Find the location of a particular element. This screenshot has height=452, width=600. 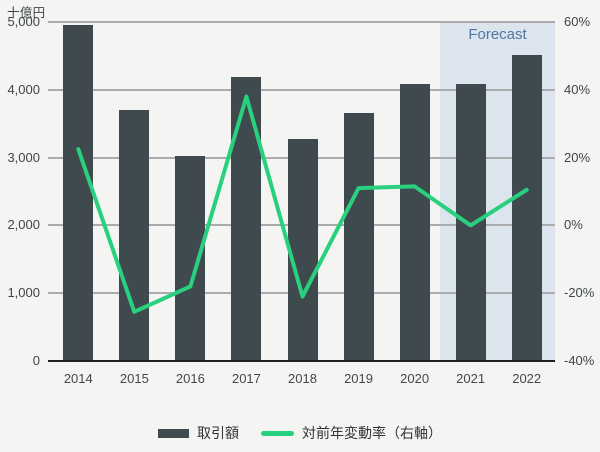

forecast-label: Forecast is located at coordinates (497, 34).